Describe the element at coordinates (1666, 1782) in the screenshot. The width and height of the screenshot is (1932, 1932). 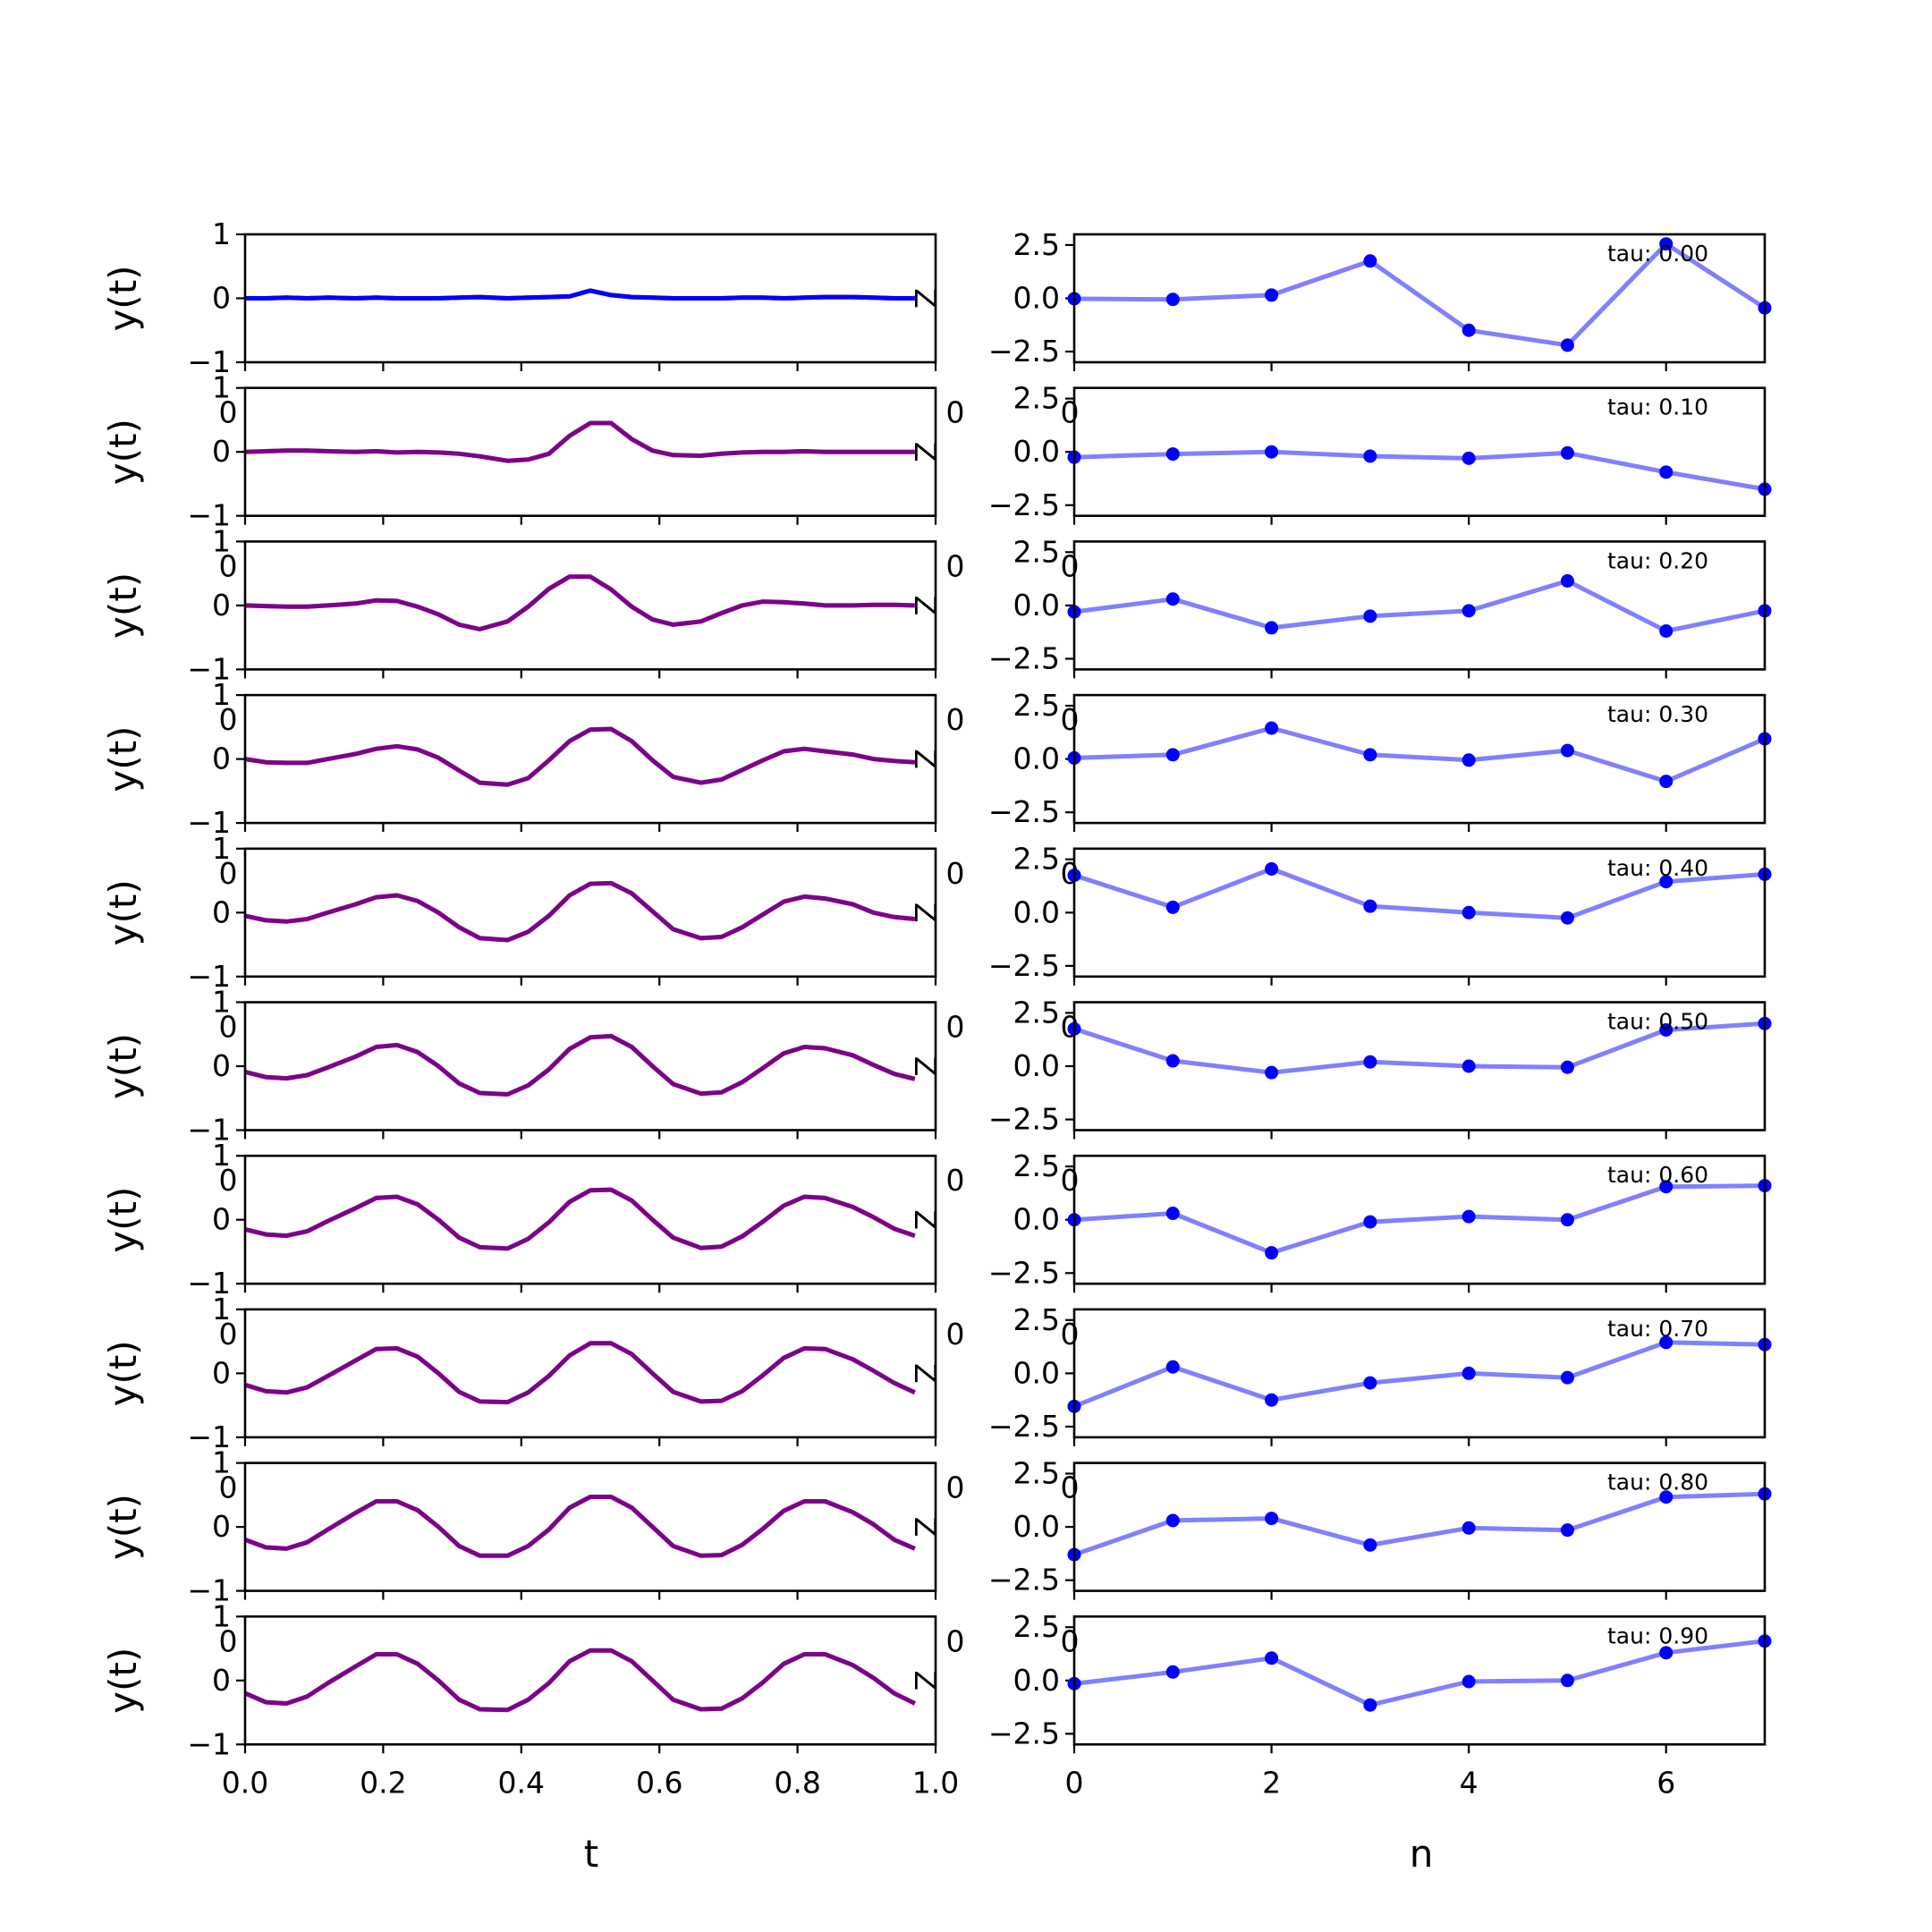
I see `x-tick-label: 6` at that location.